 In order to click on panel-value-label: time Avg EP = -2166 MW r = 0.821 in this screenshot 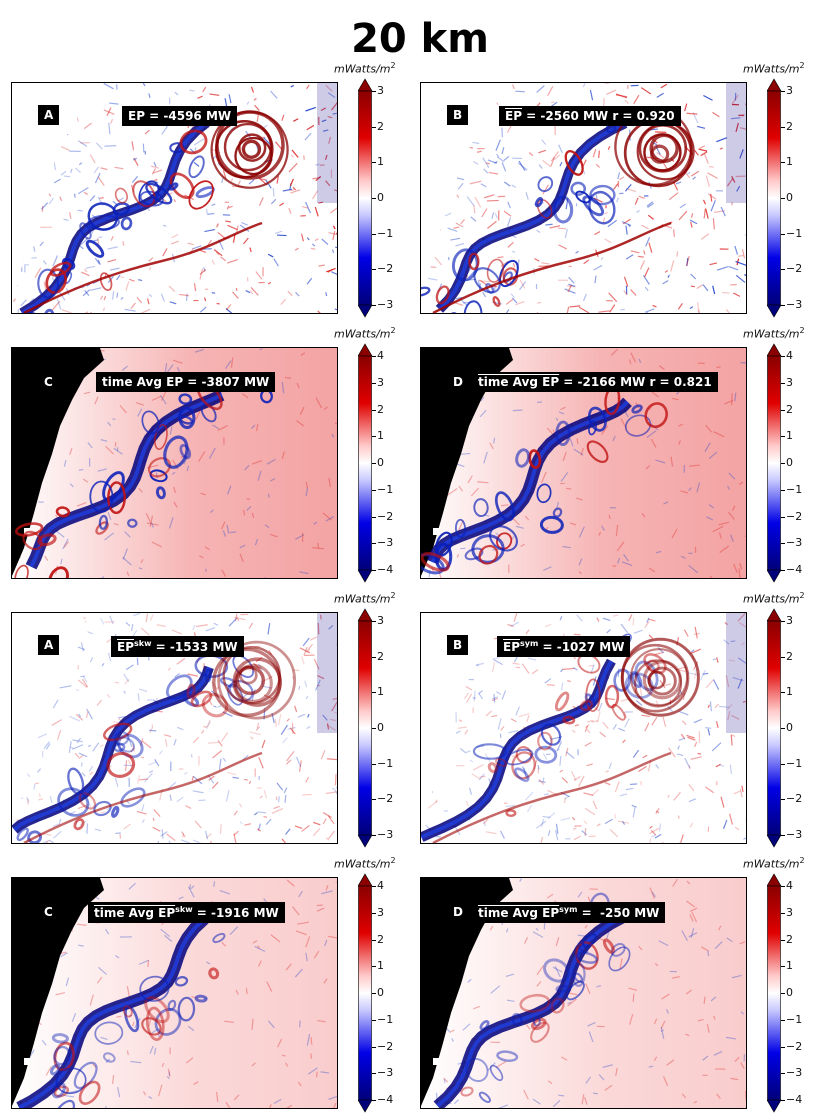, I will do `click(595, 382)`.